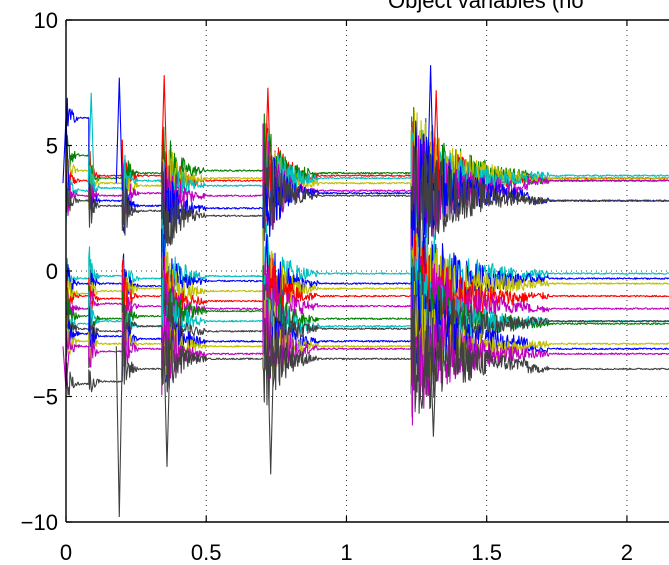  I want to click on y-tick-label: 10, so click(46, 20).